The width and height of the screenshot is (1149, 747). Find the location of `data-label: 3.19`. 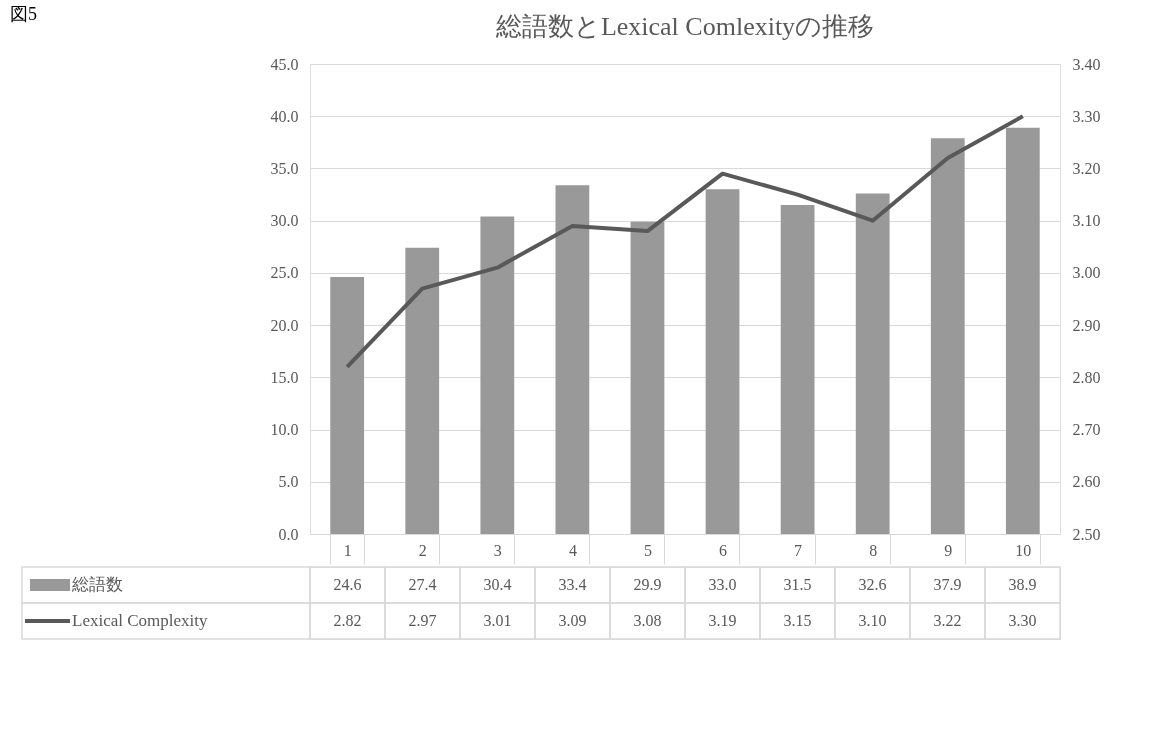

data-label: 3.19 is located at coordinates (722, 620).